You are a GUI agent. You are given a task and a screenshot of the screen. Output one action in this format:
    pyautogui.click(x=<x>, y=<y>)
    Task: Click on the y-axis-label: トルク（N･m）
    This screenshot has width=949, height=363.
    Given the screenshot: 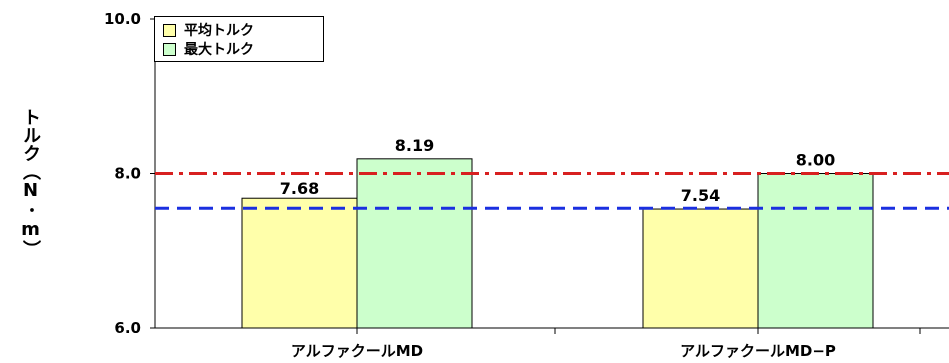 What is the action you would take?
    pyautogui.click(x=30, y=183)
    